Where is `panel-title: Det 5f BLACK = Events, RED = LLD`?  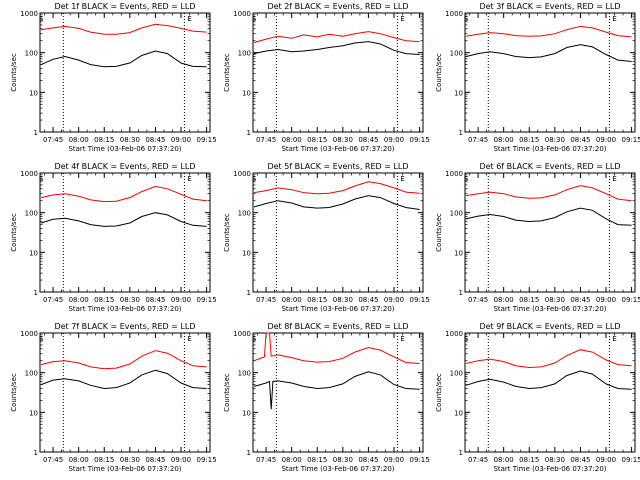
panel-title: Det 5f BLACK = Events, RED = LLD is located at coordinates (337, 166).